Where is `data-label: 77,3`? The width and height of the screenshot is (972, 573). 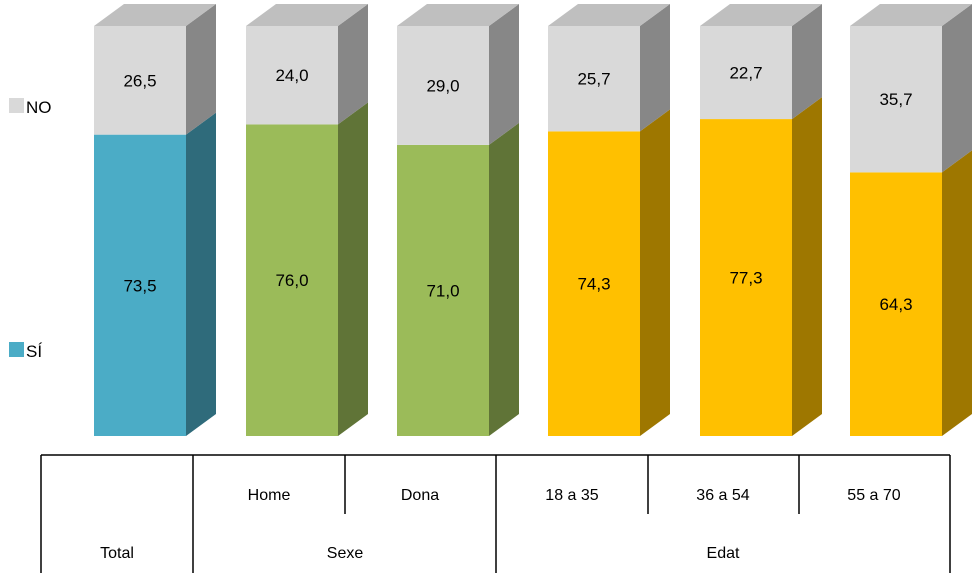
data-label: 77,3 is located at coordinates (745, 278).